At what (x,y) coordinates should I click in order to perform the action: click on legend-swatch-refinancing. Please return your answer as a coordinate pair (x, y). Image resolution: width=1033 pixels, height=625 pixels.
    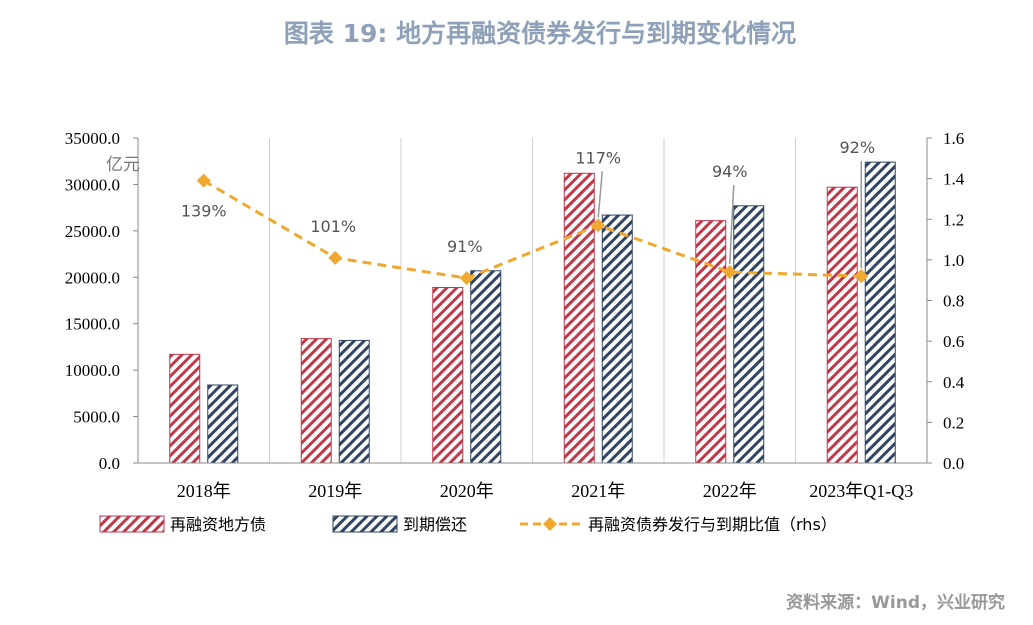
    Looking at the image, I should click on (132, 524).